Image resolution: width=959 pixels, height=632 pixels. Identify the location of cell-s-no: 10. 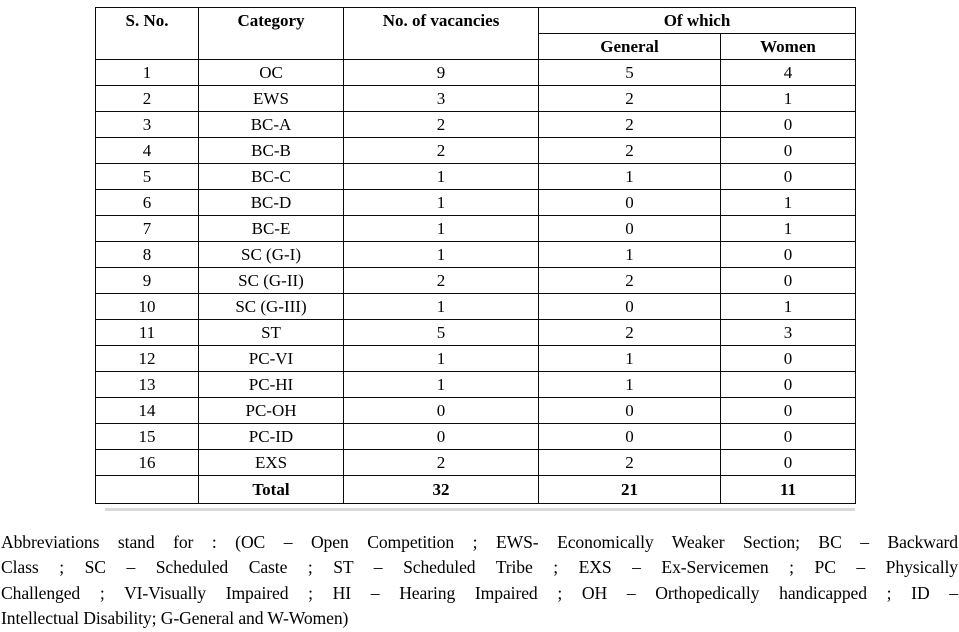
(147, 306).